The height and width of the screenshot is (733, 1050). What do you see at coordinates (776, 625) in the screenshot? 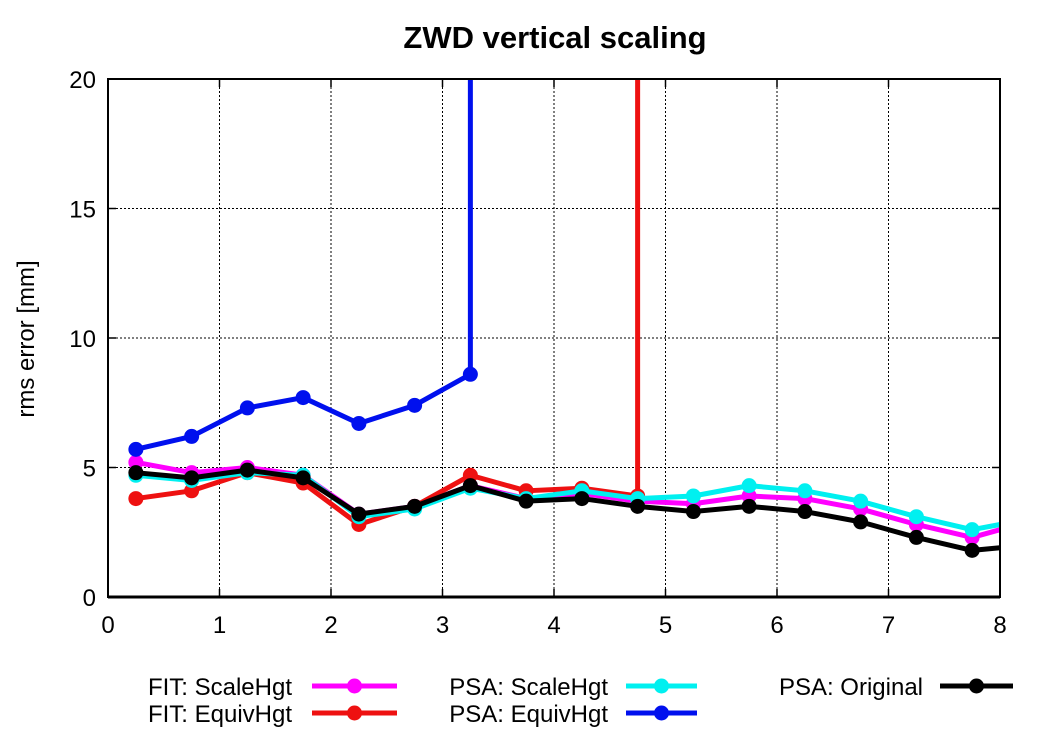
I see `x-tick-label: 6` at bounding box center [776, 625].